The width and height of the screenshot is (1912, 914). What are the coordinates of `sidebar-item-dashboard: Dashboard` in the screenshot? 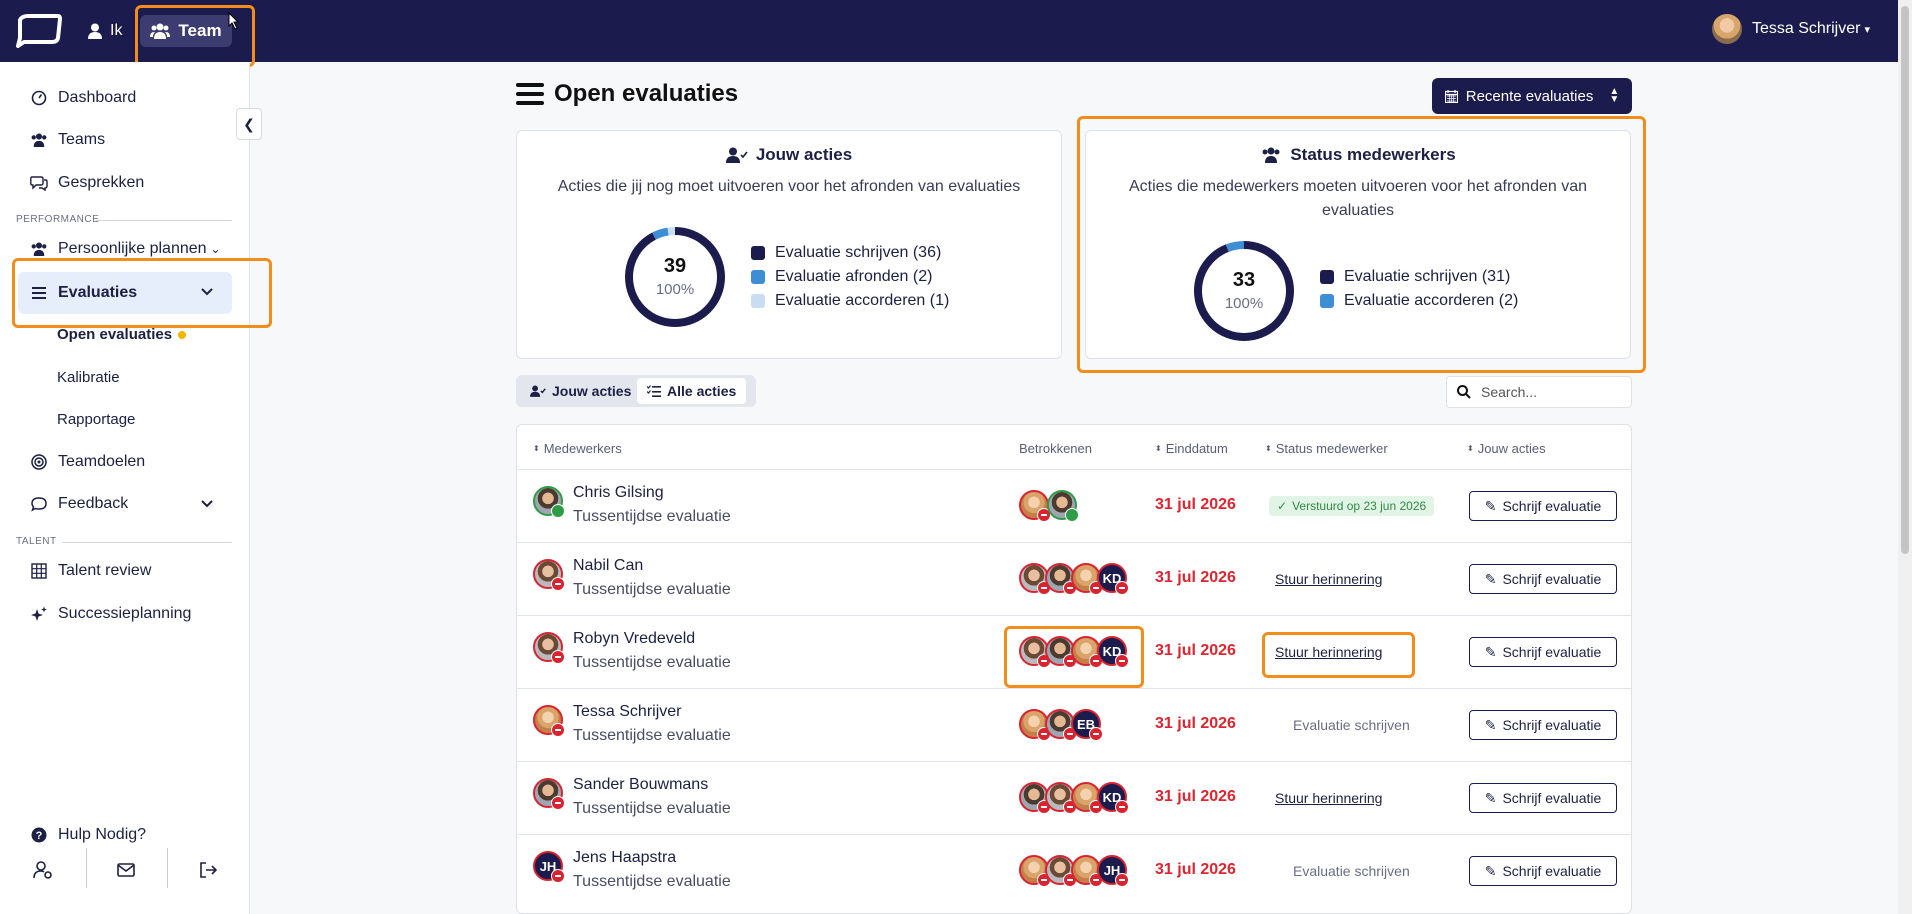 It's located at (83, 98).